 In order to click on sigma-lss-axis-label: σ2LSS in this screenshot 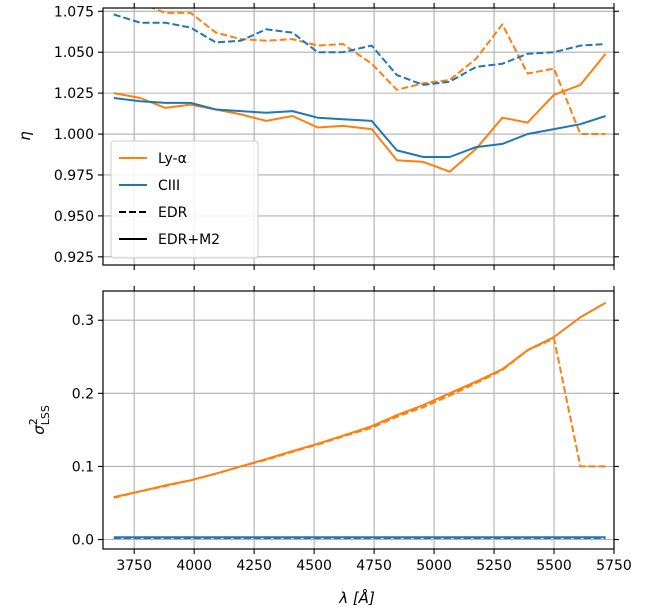, I will do `click(39, 420)`.